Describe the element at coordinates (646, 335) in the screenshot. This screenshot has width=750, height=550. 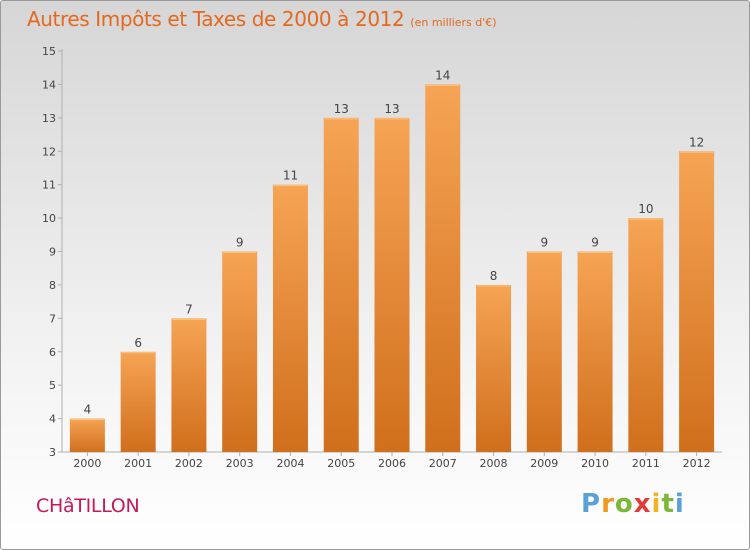
I see `bar-2011` at that location.